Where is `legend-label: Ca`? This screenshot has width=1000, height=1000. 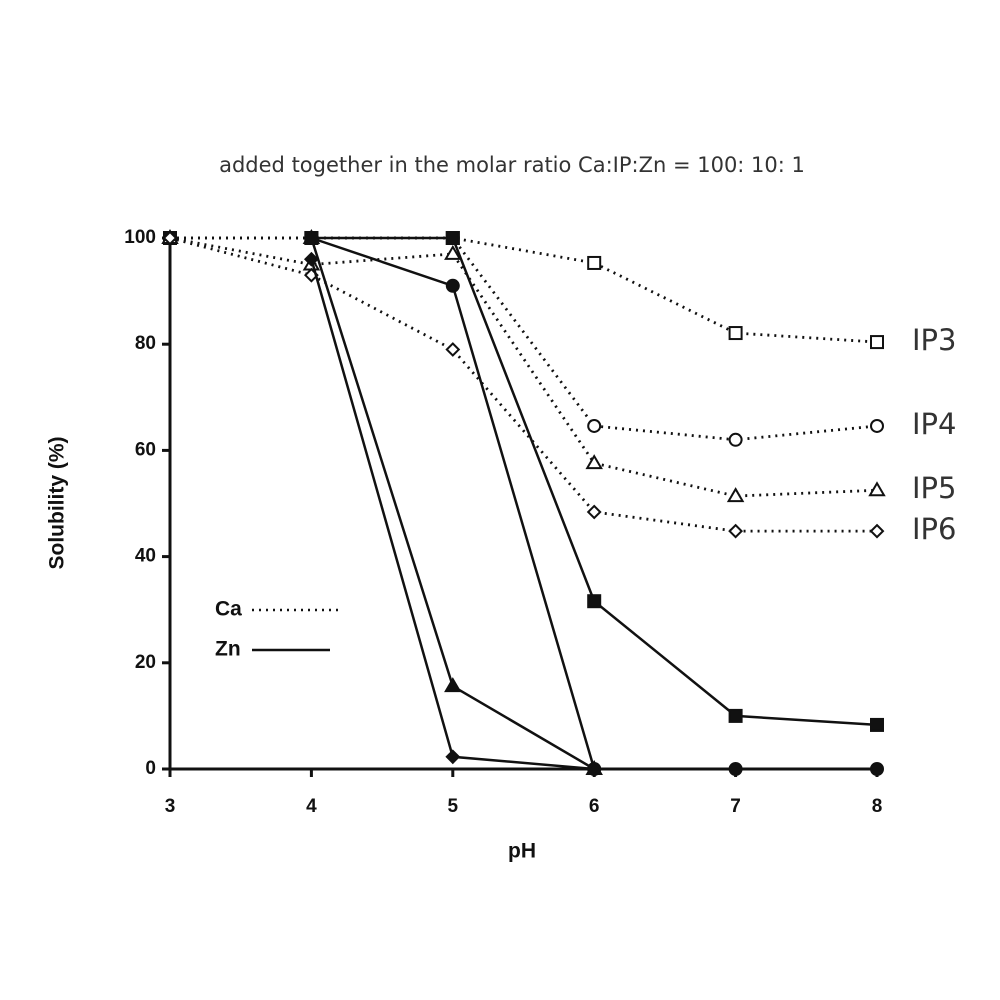 legend-label: Ca is located at coordinates (228, 609).